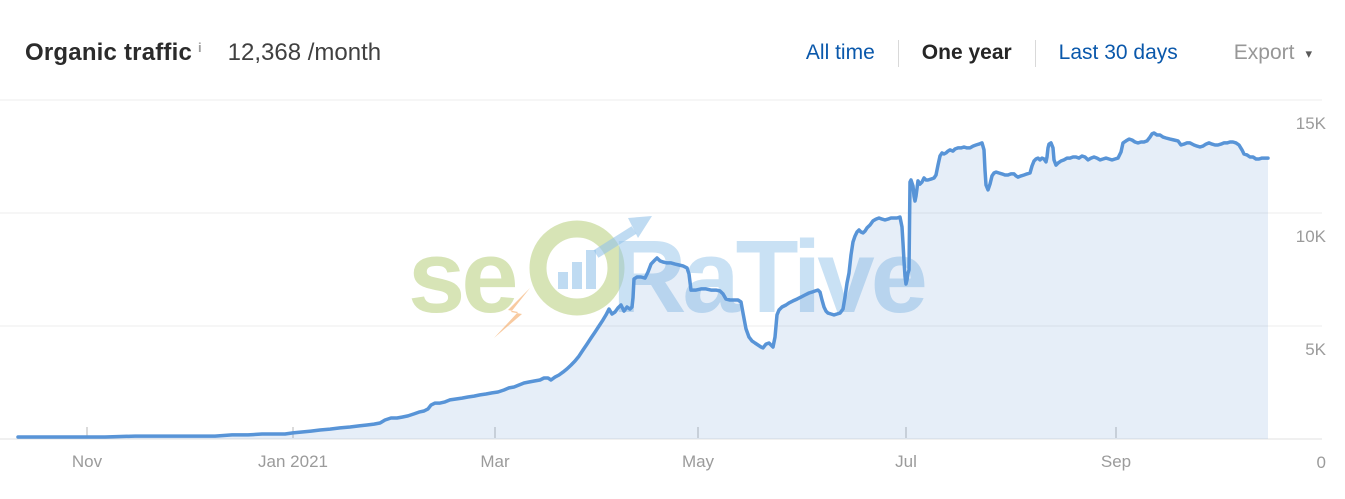 This screenshot has width=1345, height=499. What do you see at coordinates (840, 52) in the screenshot?
I see `tab-all-time: All time` at bounding box center [840, 52].